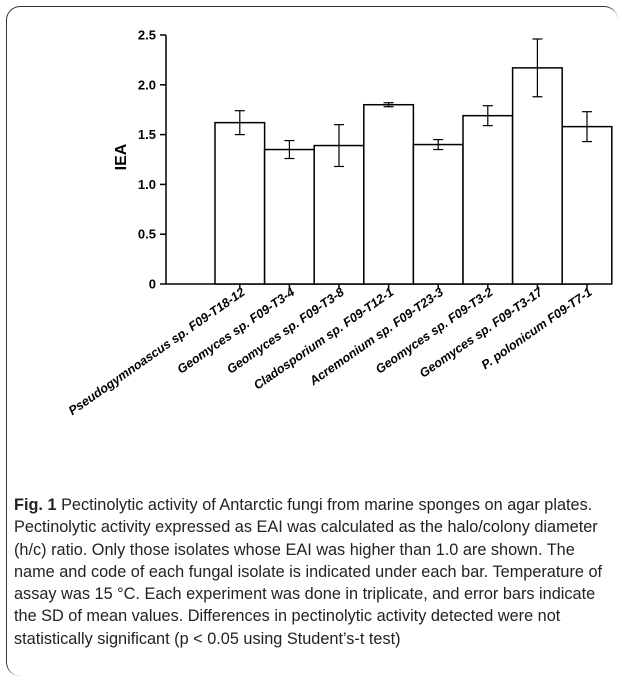  What do you see at coordinates (147, 35) in the screenshot?
I see `y-tick-label: 2.5` at bounding box center [147, 35].